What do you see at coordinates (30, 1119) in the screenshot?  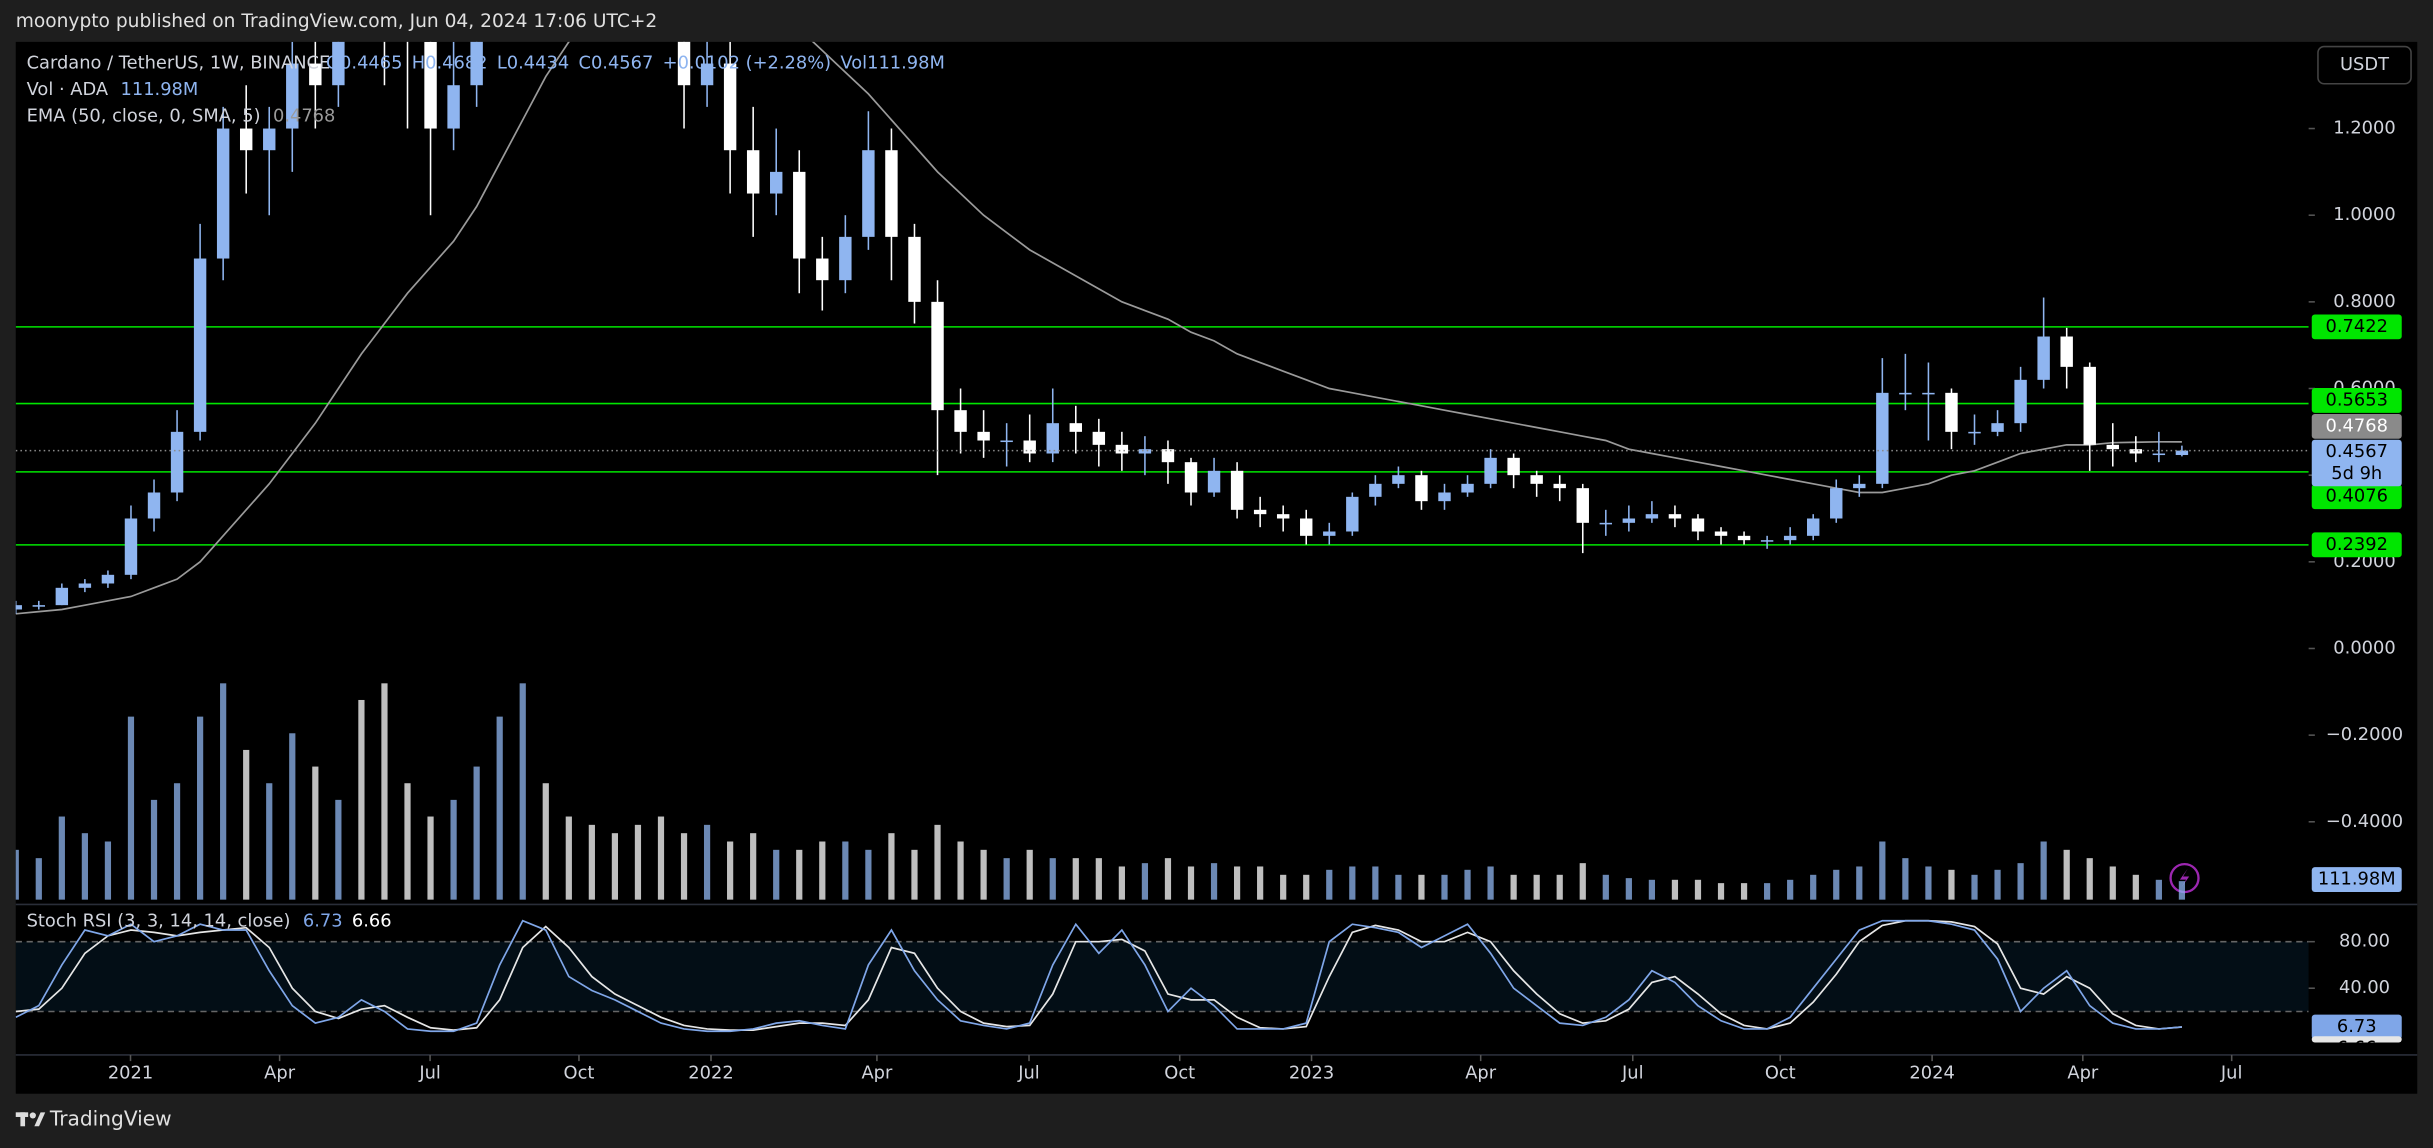 I see `brand-logo` at bounding box center [30, 1119].